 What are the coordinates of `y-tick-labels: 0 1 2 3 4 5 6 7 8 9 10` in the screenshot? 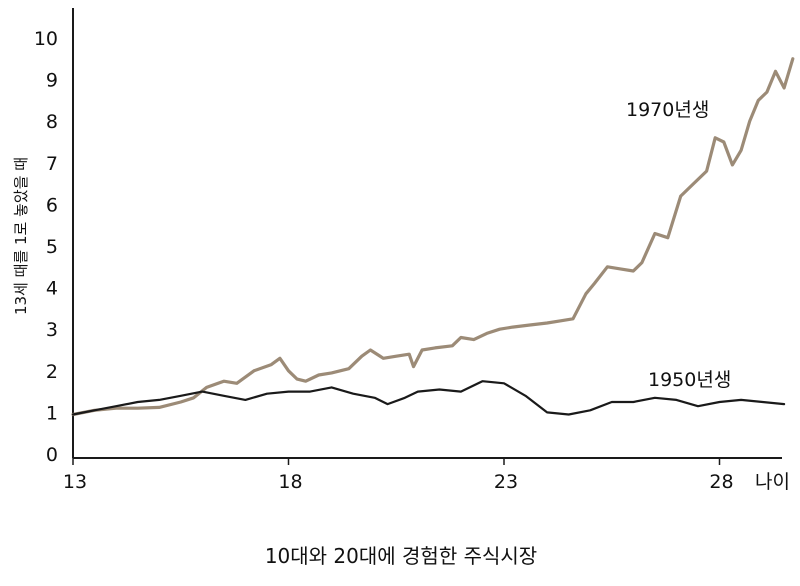 It's located at (46, 247).